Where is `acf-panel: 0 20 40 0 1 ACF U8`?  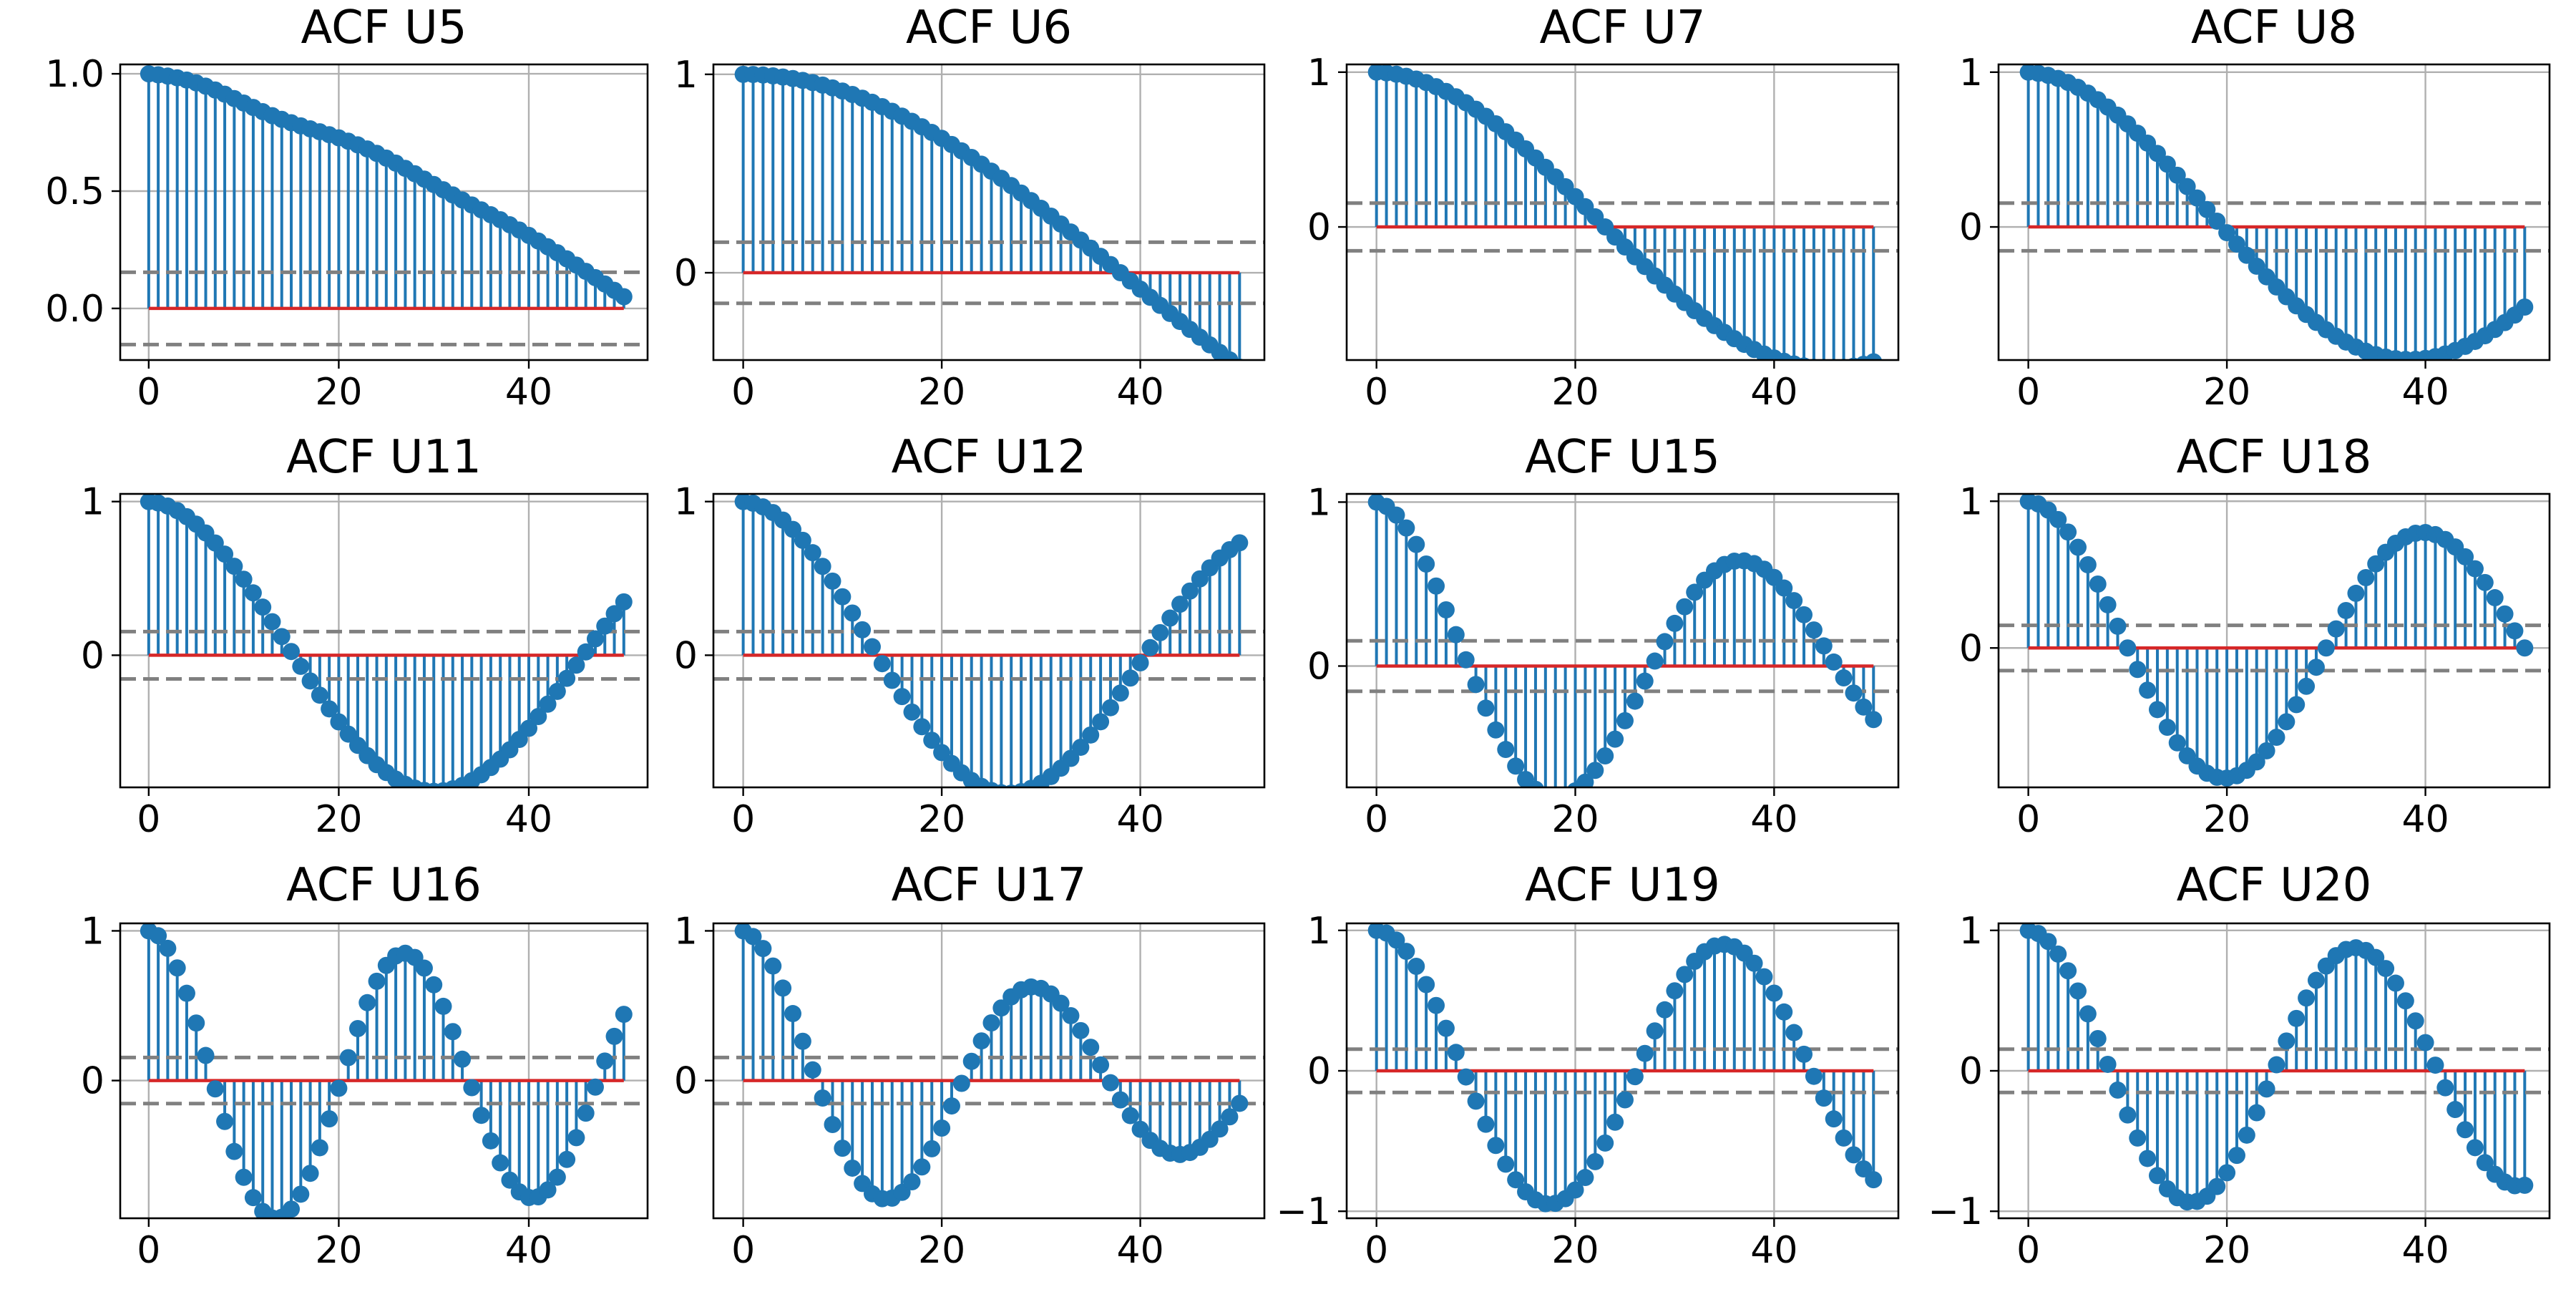
acf-panel: 0 20 40 0 1 ACF U8 is located at coordinates (2255, 207).